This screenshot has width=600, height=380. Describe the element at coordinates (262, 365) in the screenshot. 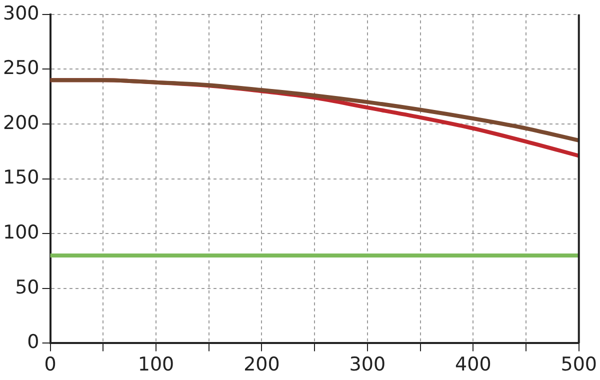

I see `x-tick-label: 200` at that location.